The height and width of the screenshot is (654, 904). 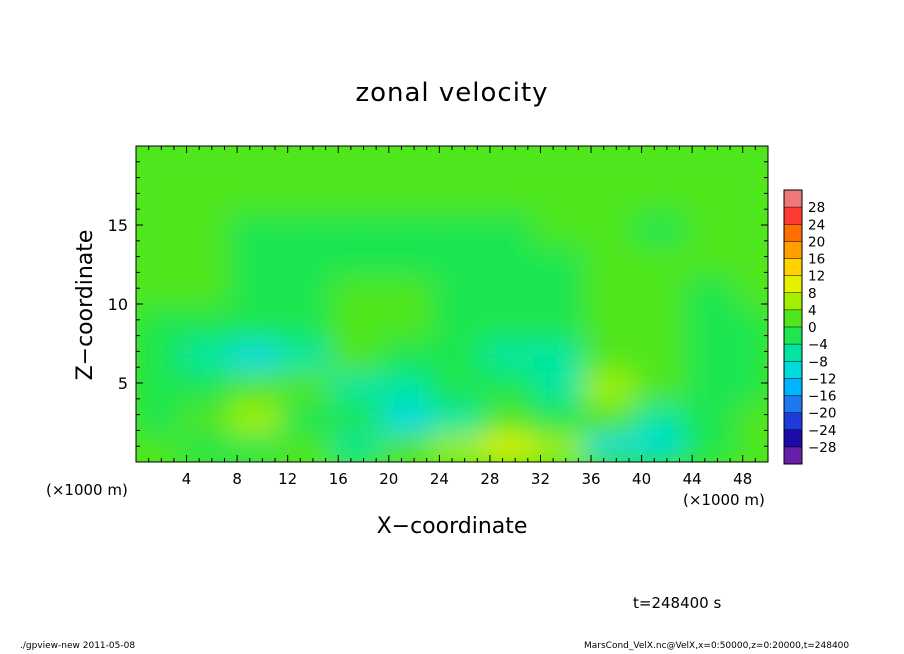 I want to click on x-tick-label: 32, so click(x=540, y=479).